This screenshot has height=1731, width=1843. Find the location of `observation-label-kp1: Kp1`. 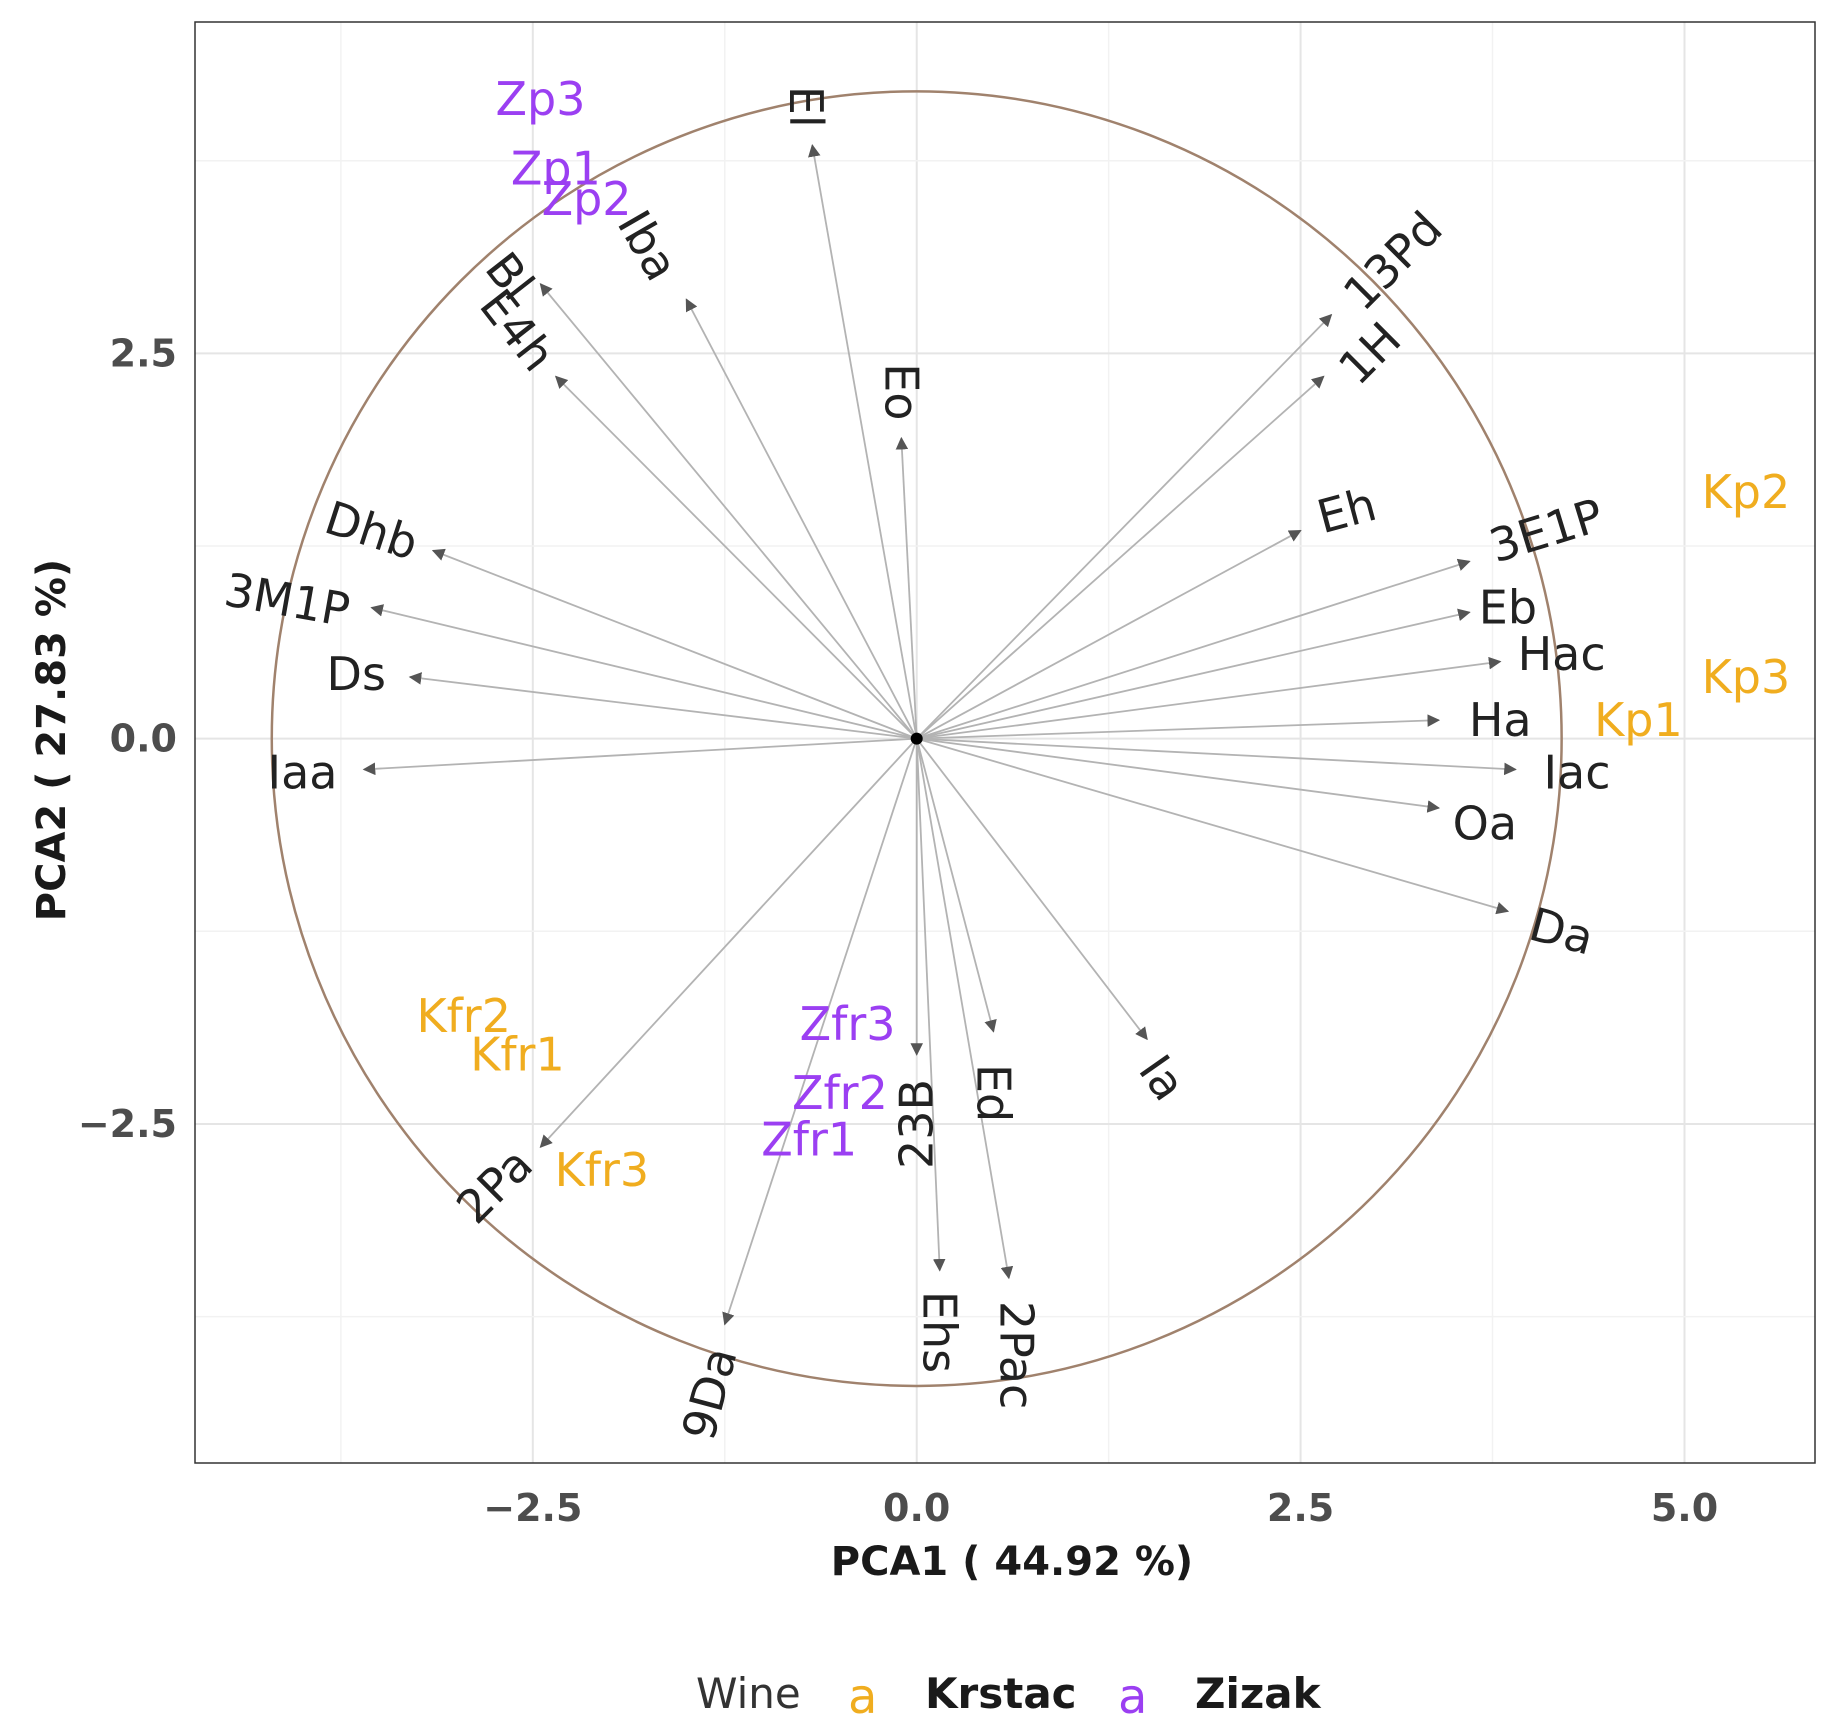

observation-label-kp1: Kp1 is located at coordinates (1638, 720).